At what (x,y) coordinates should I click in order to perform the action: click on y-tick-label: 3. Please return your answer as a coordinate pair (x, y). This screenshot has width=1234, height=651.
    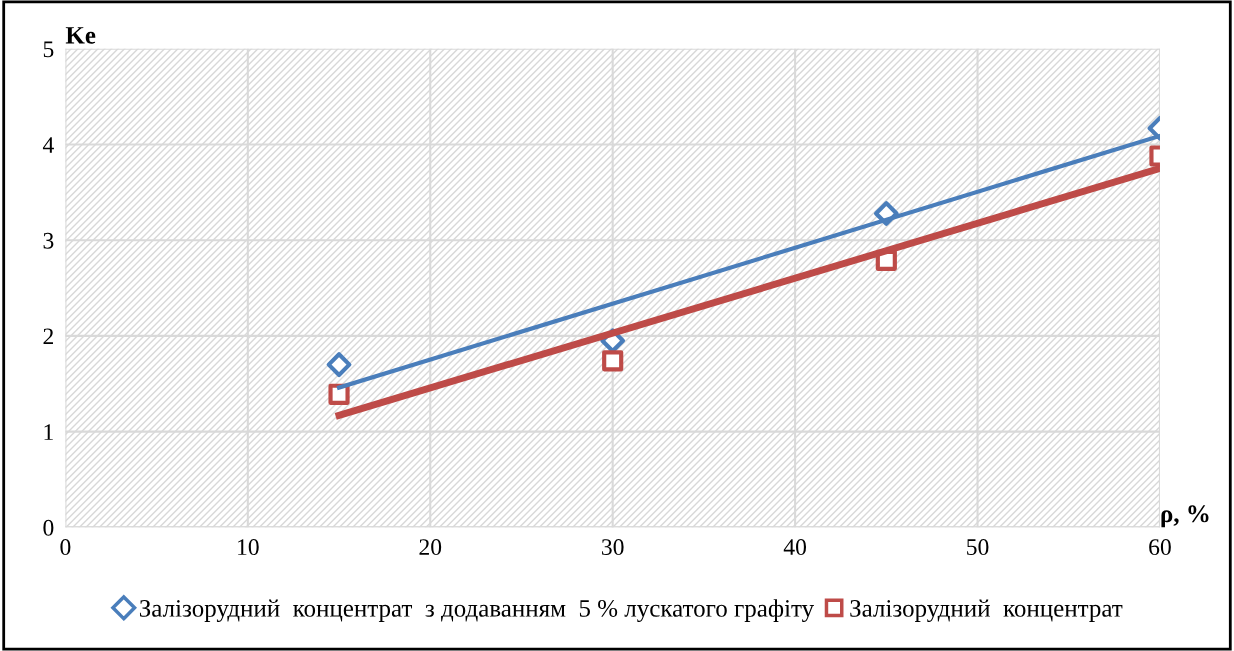
    Looking at the image, I should click on (48, 240).